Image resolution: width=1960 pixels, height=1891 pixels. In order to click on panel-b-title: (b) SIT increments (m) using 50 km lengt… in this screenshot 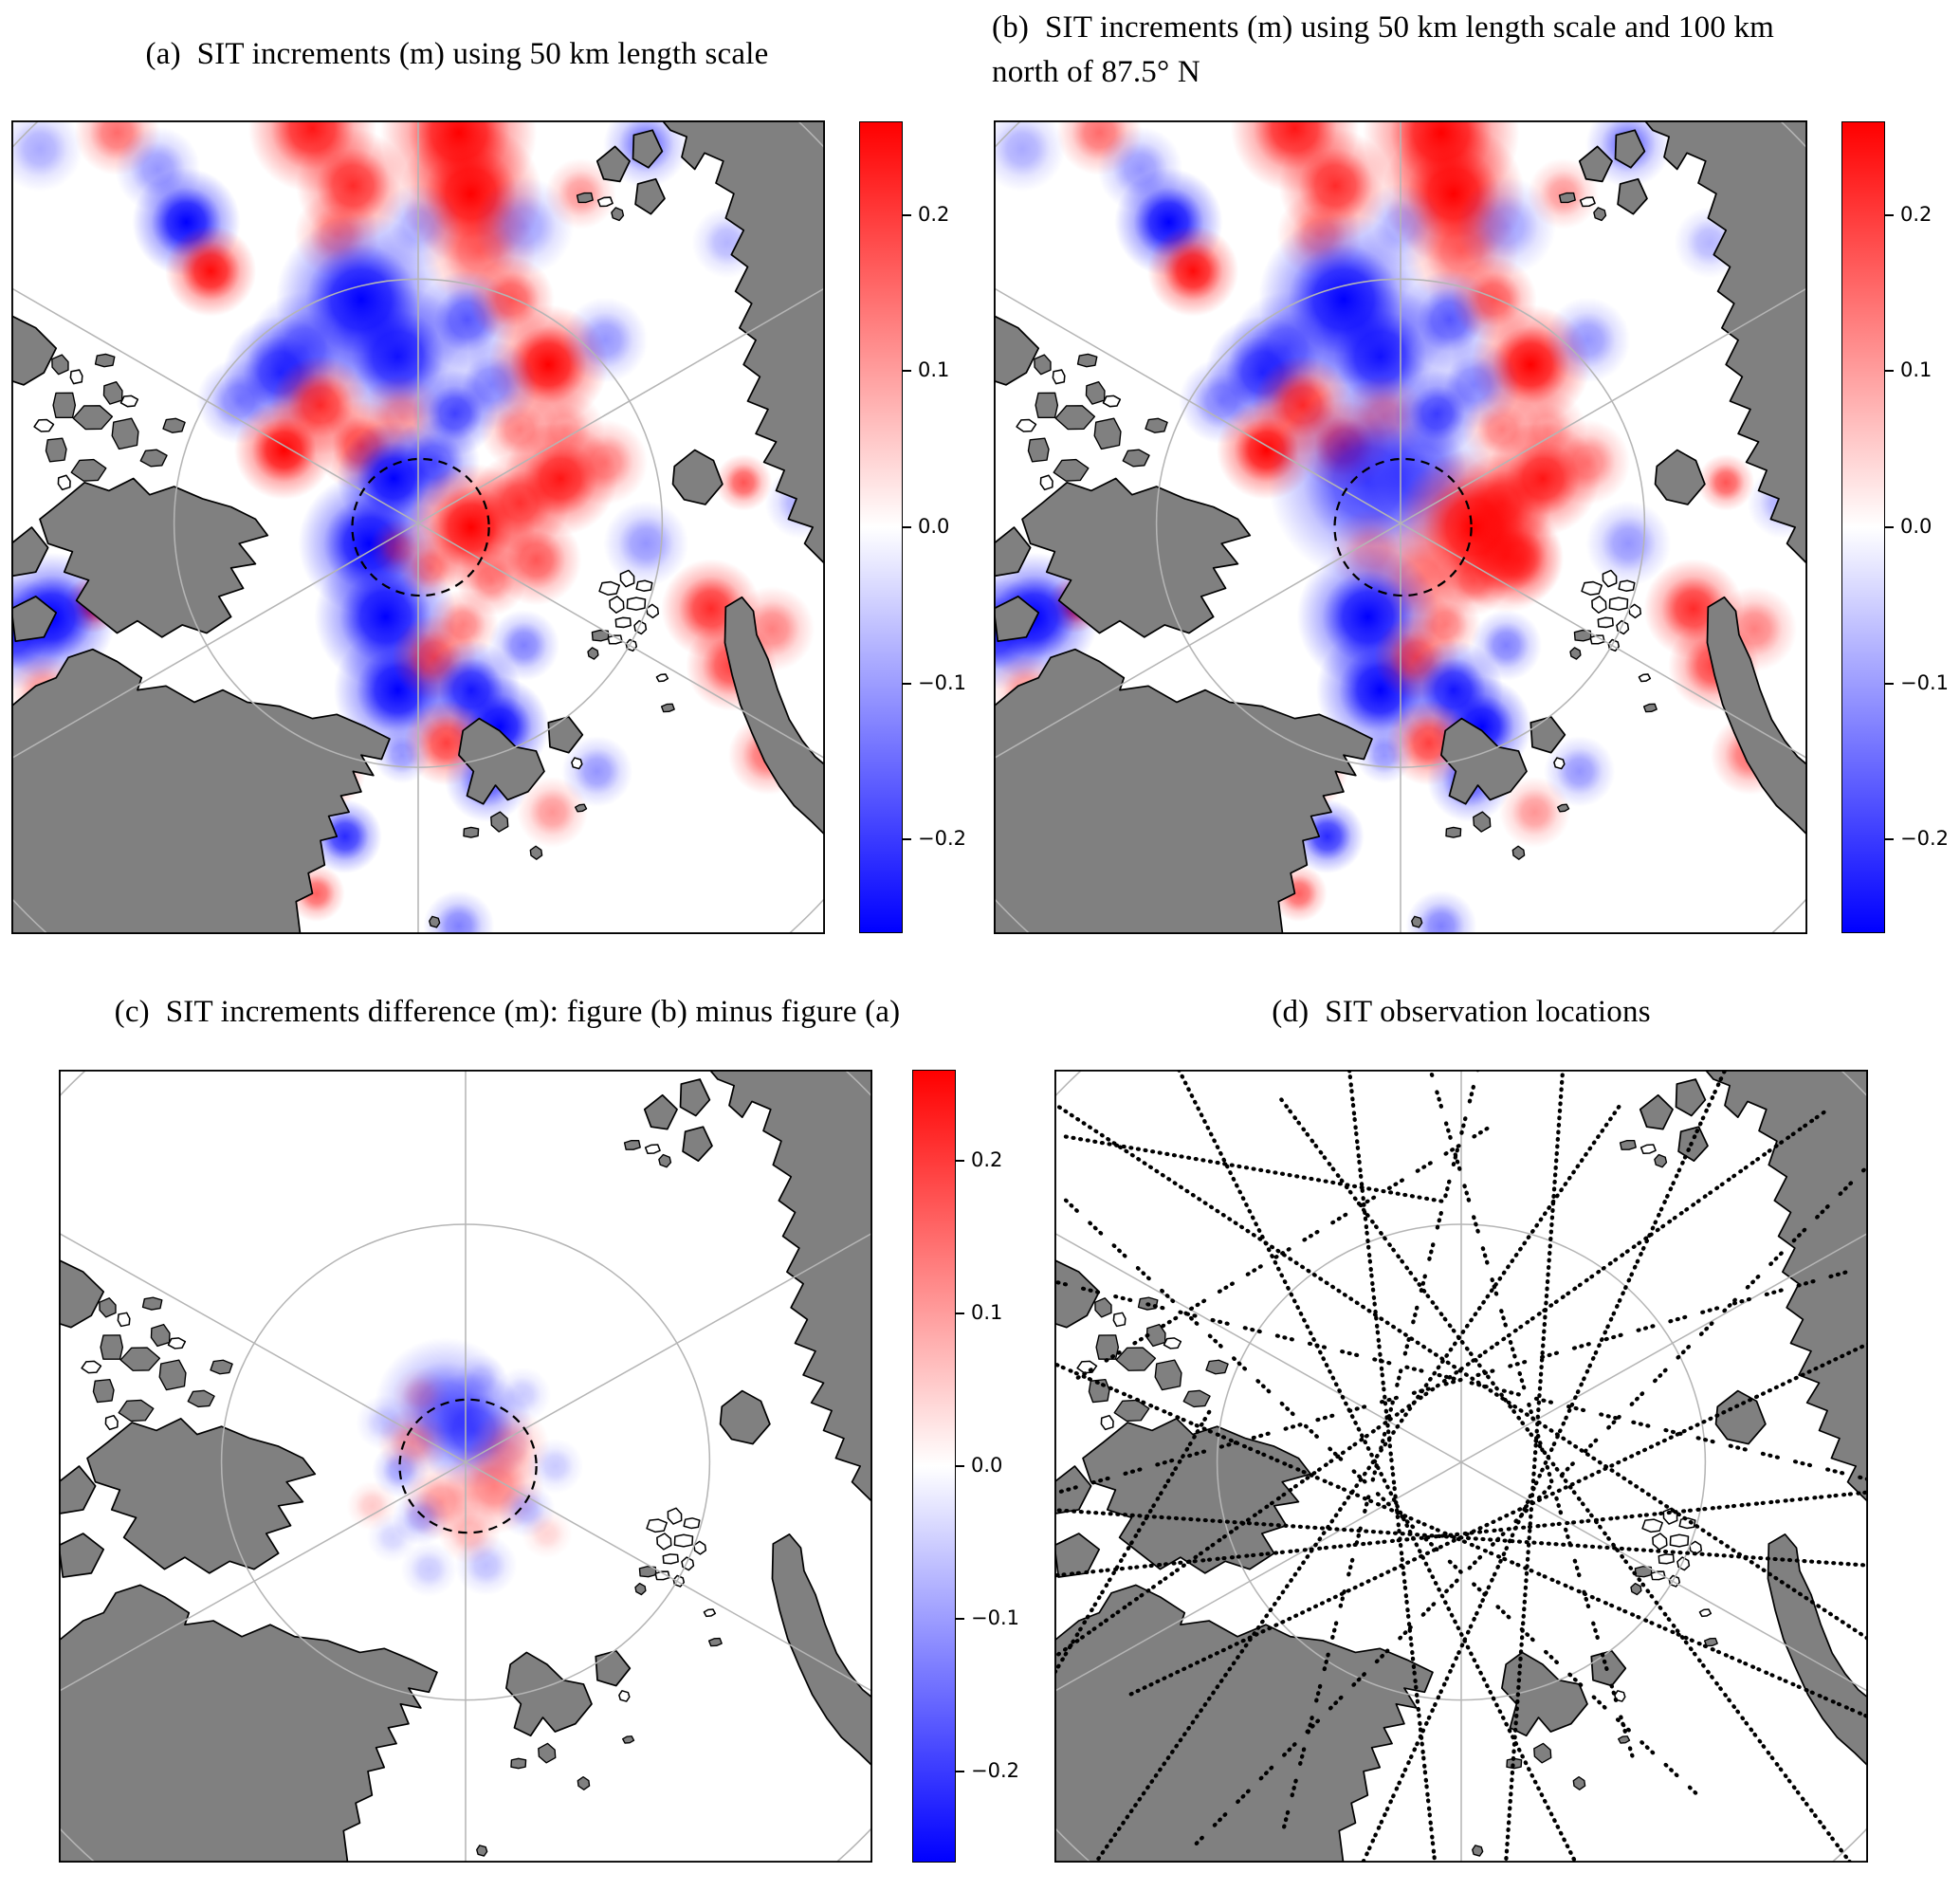, I will do `click(1468, 50)`.